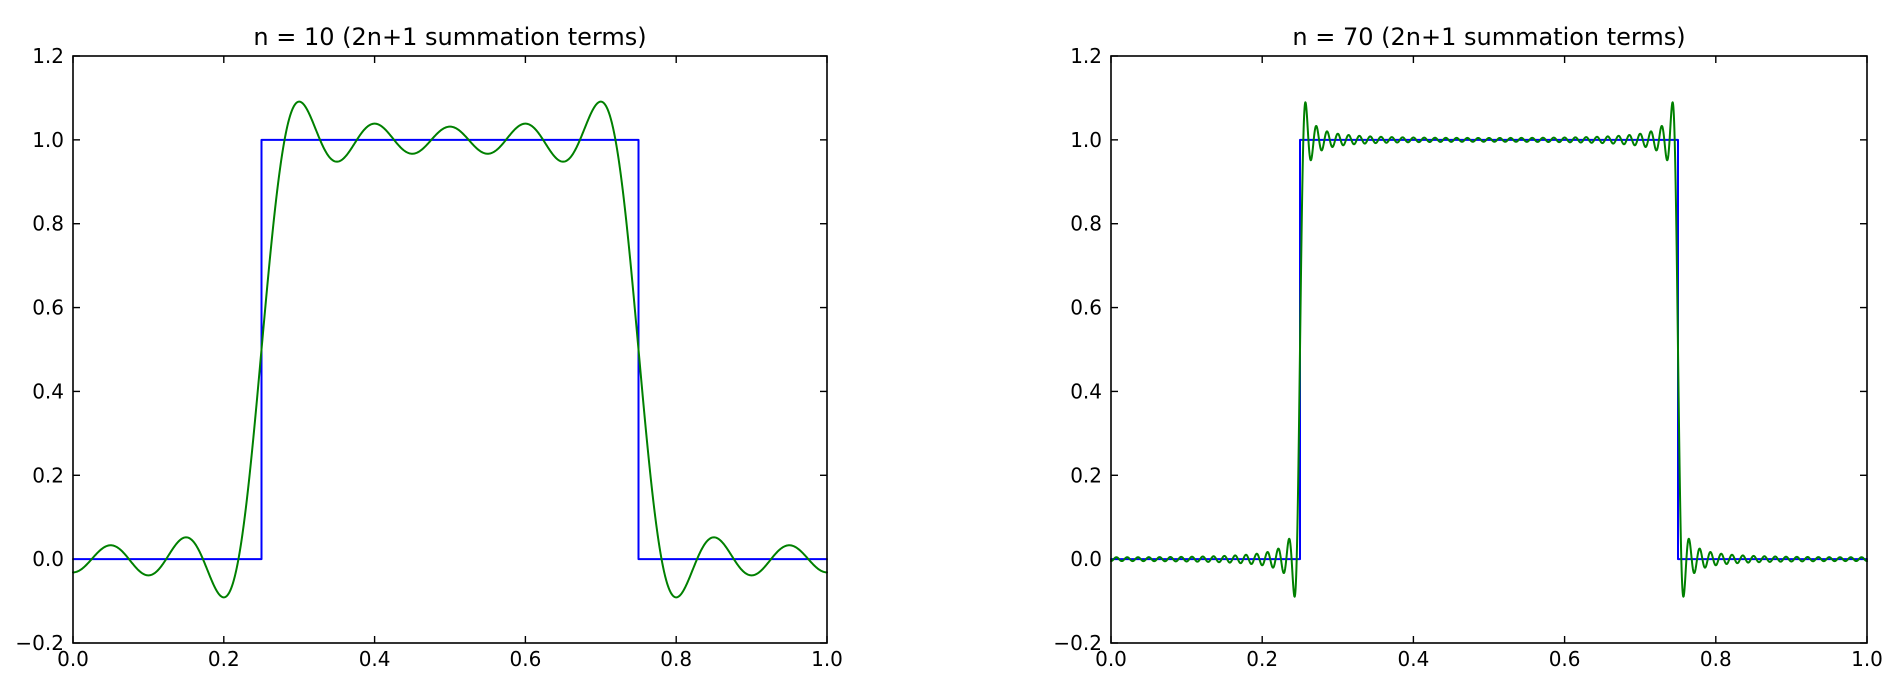  What do you see at coordinates (449, 37) in the screenshot?
I see `plot-title-n10: n = 10 (2n+1 summation terms)` at bounding box center [449, 37].